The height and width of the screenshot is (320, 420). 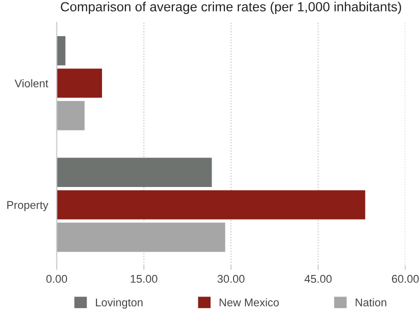 What do you see at coordinates (231, 278) in the screenshot?
I see `x-tick-label: 30.00` at bounding box center [231, 278].